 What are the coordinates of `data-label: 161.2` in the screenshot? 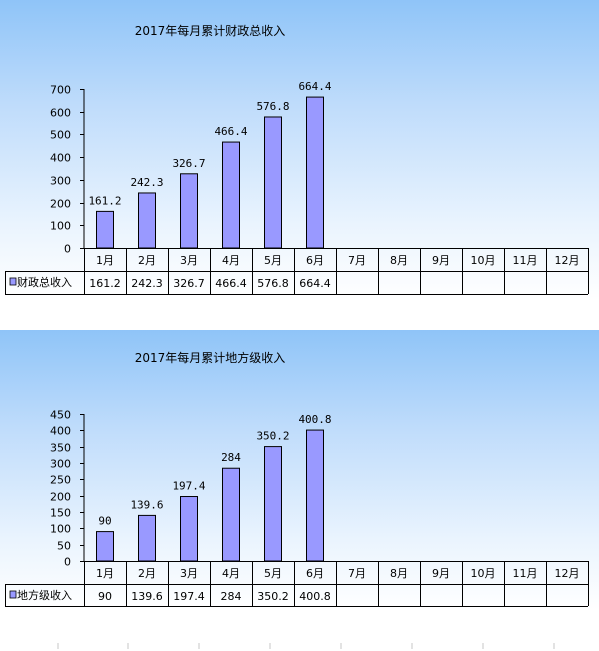 It's located at (104, 200).